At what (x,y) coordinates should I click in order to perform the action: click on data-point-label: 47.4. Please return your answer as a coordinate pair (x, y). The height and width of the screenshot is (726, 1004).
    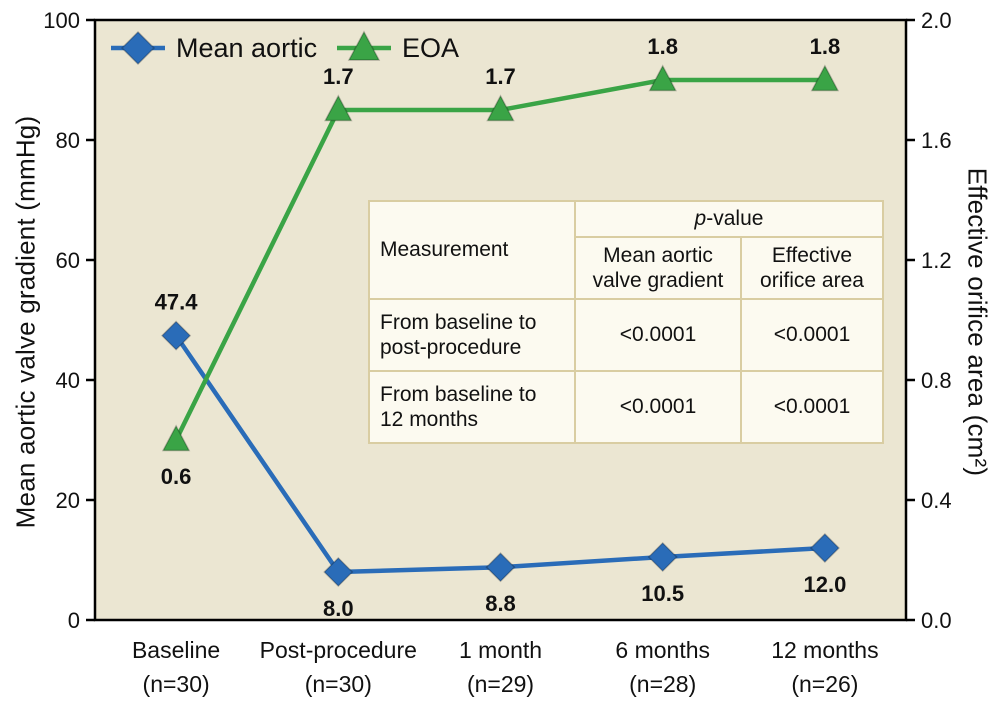
    Looking at the image, I should click on (177, 302).